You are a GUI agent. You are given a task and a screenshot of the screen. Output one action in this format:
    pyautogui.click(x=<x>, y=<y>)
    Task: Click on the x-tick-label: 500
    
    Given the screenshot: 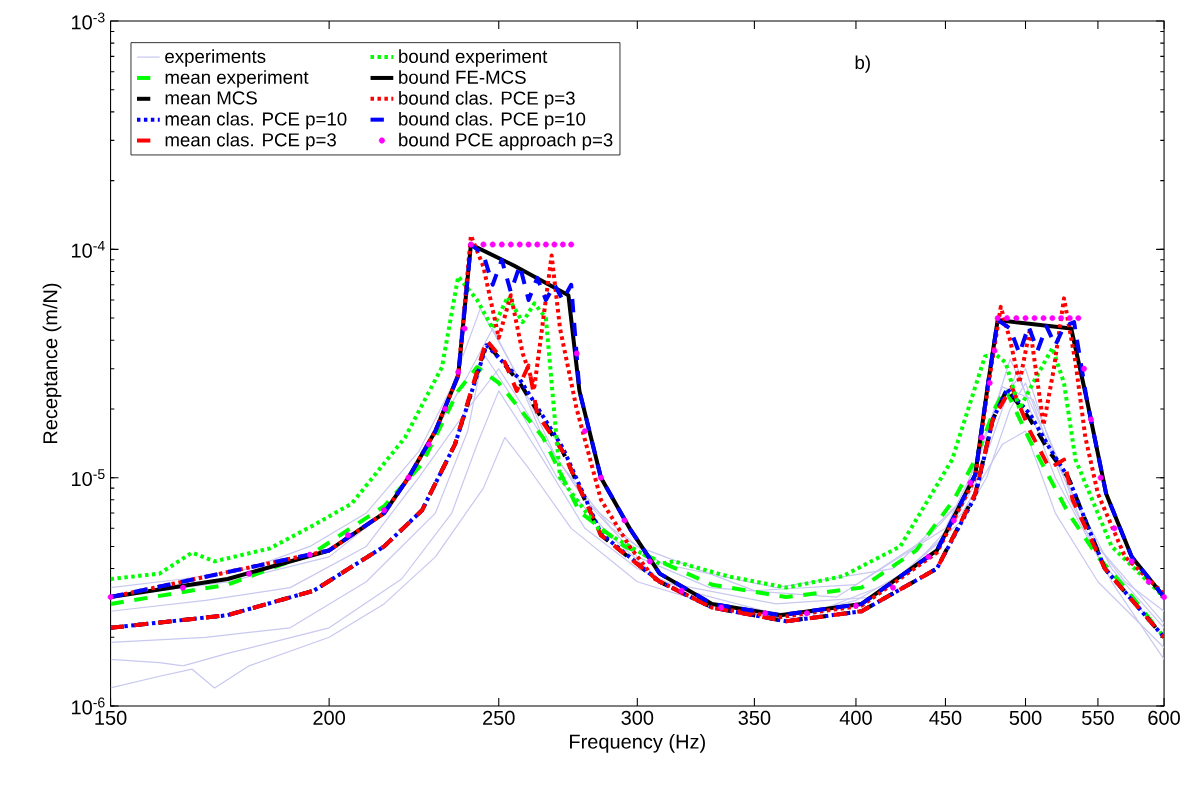 What is the action you would take?
    pyautogui.click(x=1025, y=717)
    